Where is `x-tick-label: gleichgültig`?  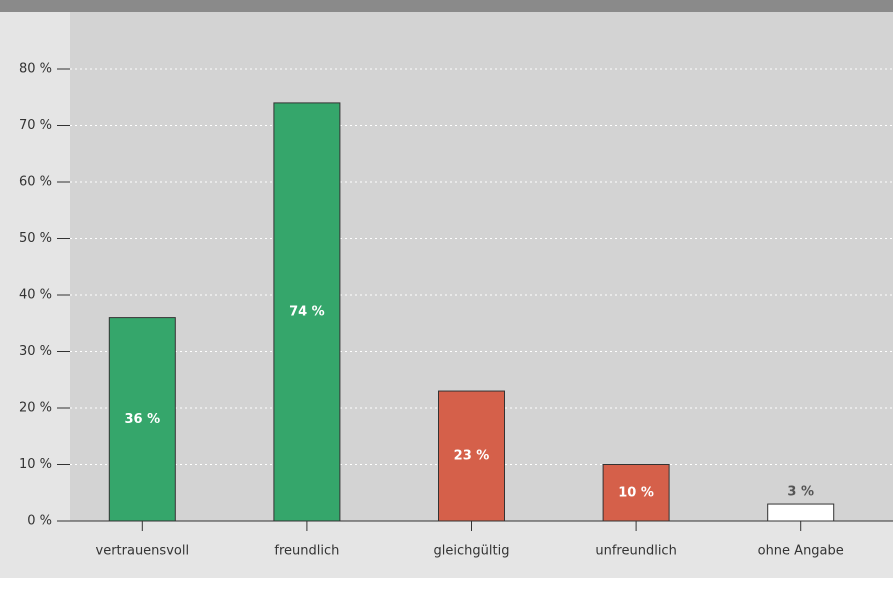
x-tick-label: gleichgültig is located at coordinates (472, 551).